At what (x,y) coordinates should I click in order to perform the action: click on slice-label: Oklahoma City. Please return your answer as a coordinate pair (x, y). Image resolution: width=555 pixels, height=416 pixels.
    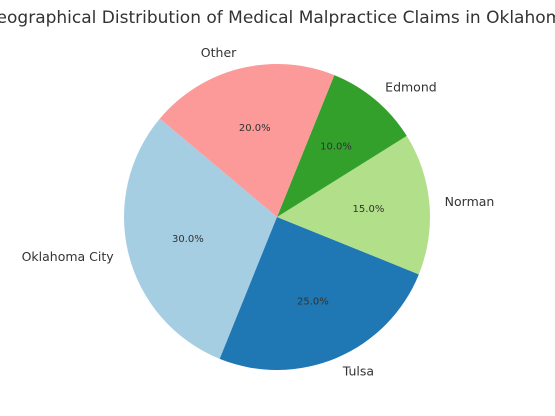
    Looking at the image, I should click on (68, 256).